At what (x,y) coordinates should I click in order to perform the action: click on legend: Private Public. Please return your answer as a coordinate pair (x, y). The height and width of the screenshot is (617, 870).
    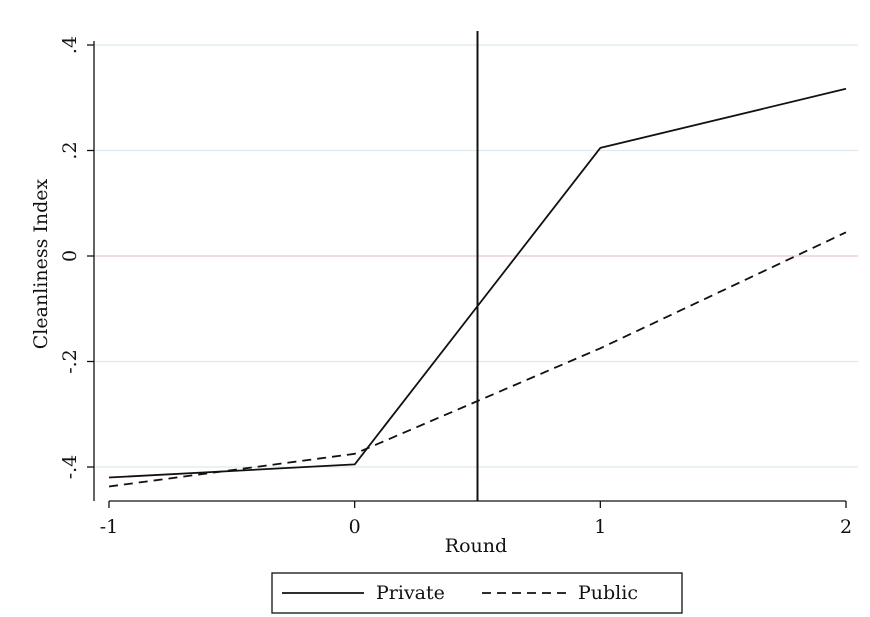
    Looking at the image, I should click on (477, 593).